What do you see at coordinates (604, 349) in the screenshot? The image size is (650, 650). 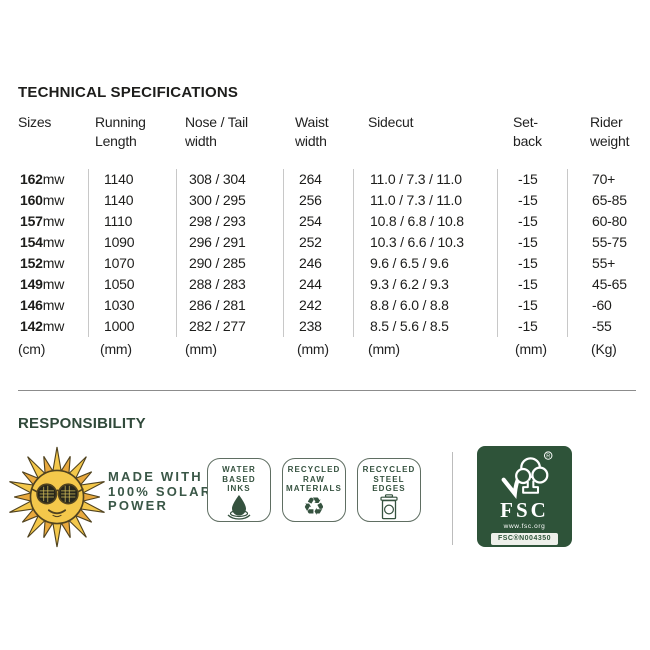 I see `unit-cell: (Kg)` at bounding box center [604, 349].